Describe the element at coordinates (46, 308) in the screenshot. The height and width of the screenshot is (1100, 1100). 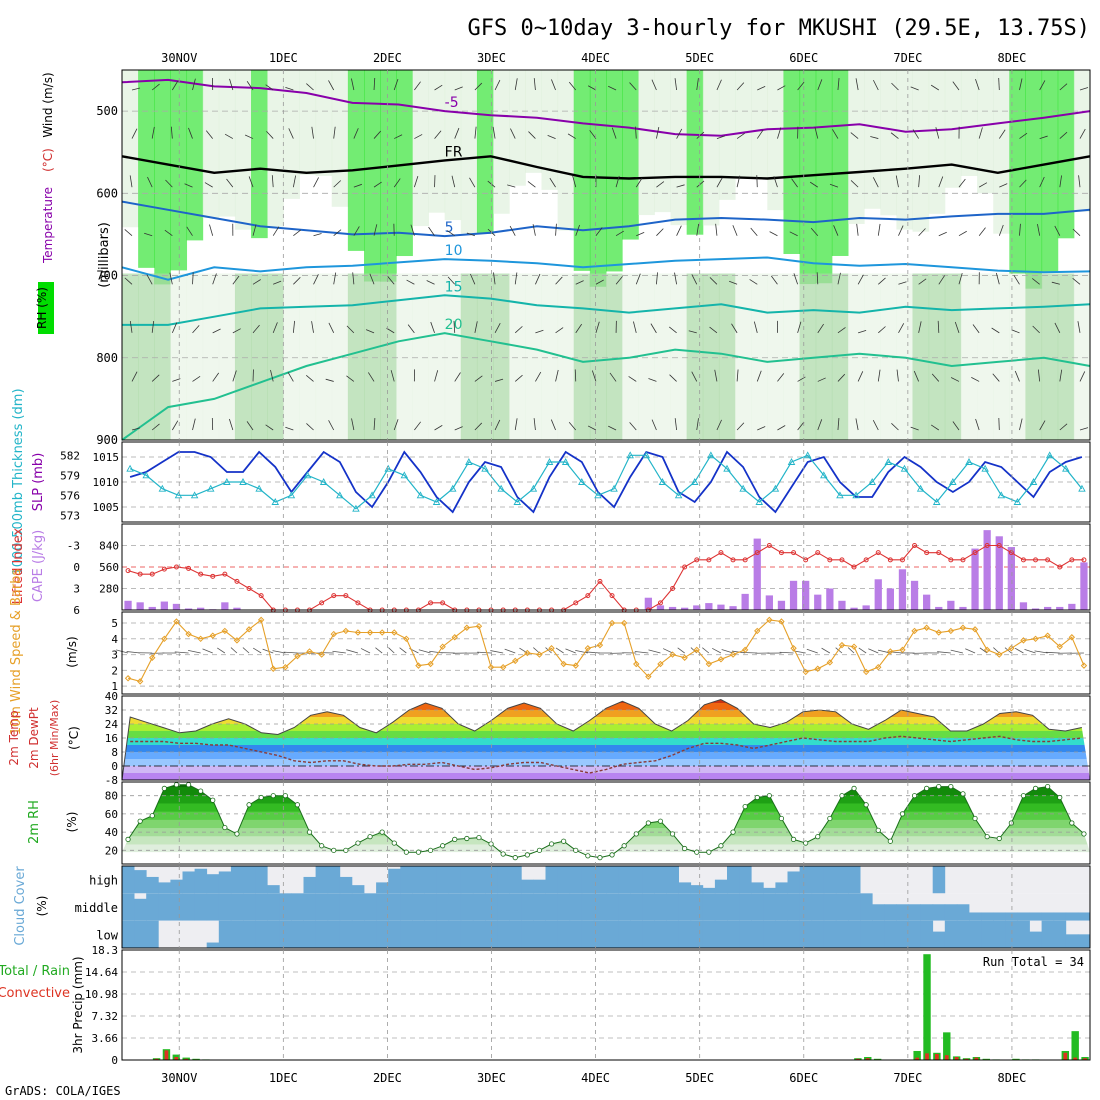
I see `rh-legend-swatch` at that location.